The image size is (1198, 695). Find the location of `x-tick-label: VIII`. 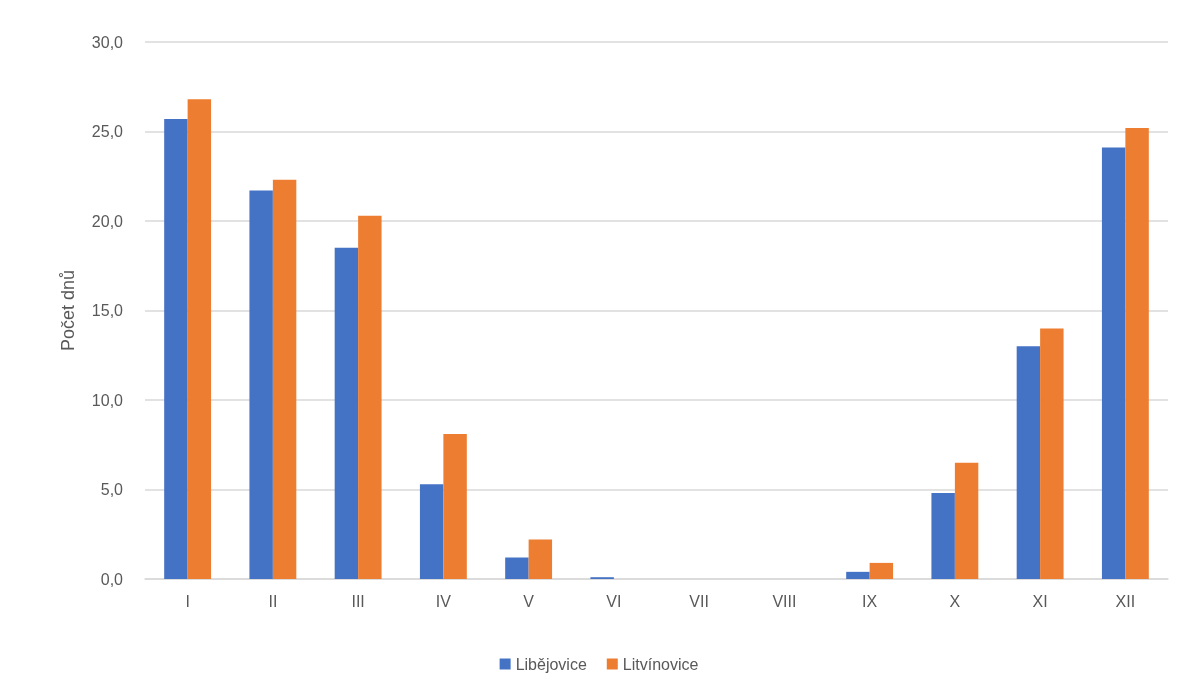

x-tick-label: VIII is located at coordinates (784, 601).